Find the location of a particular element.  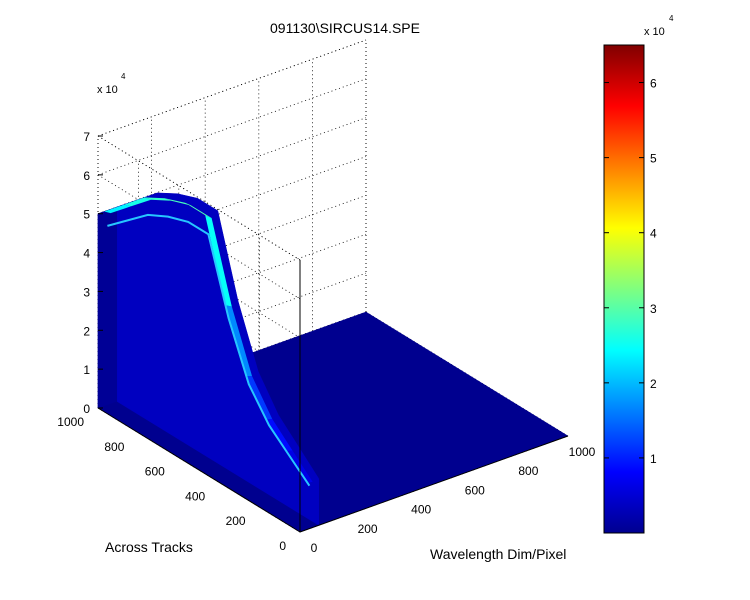

z-tick-label: 7 is located at coordinates (86, 137).